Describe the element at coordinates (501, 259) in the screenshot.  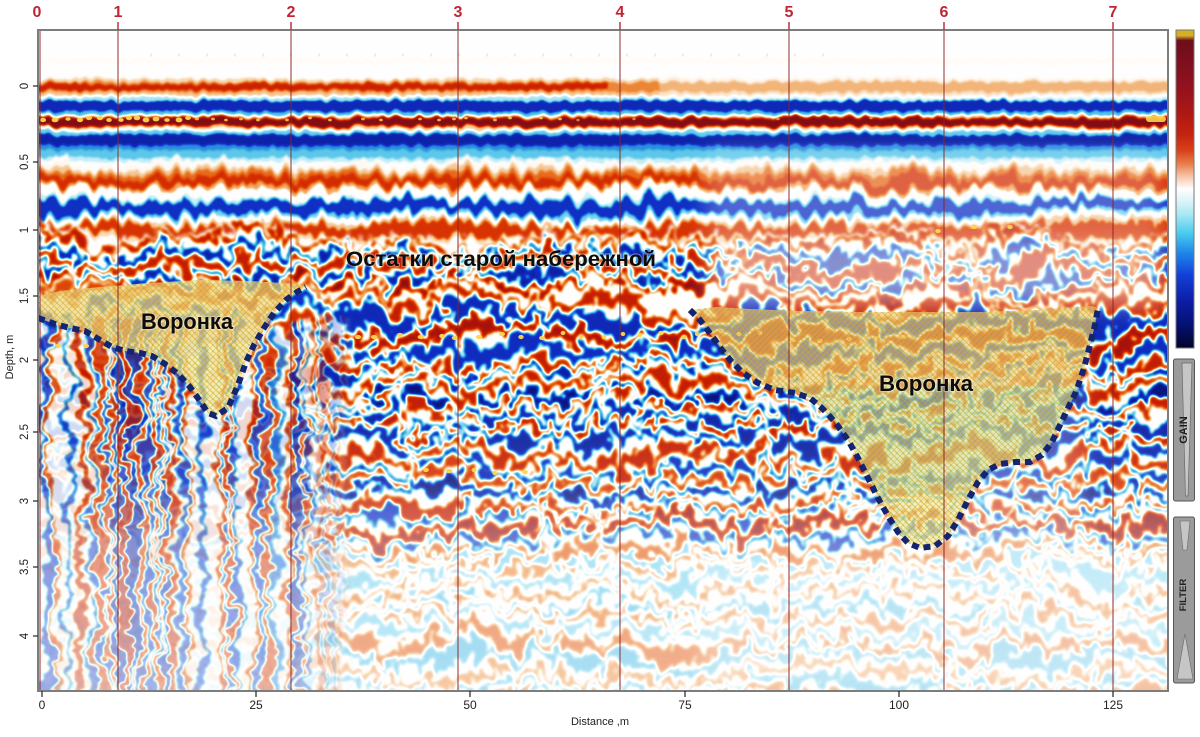
I see `svg-text: Остатки старой набережной` at that location.